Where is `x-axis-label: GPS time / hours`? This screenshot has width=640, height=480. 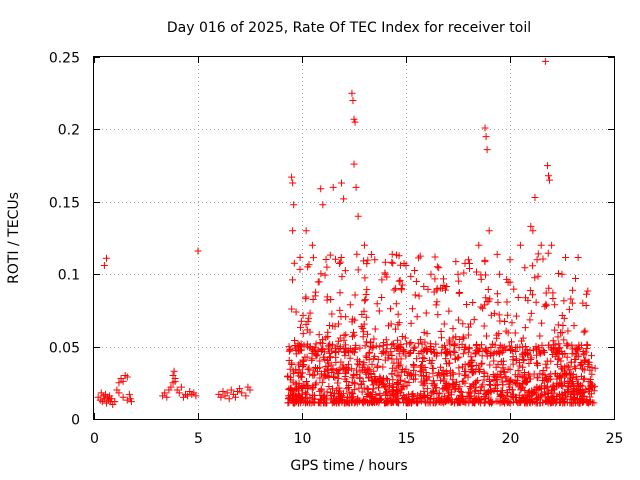 x-axis-label: GPS time / hours is located at coordinates (348, 466).